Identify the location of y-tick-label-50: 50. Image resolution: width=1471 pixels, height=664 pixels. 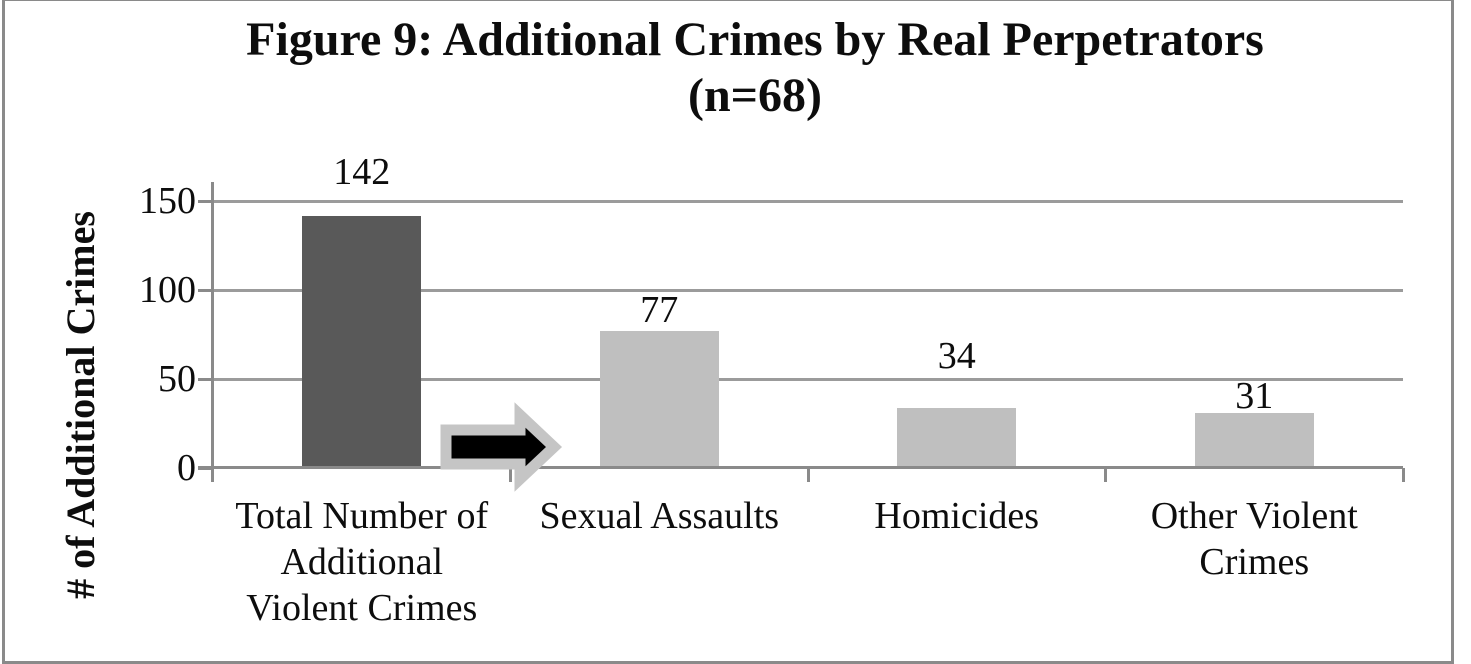
(177, 379).